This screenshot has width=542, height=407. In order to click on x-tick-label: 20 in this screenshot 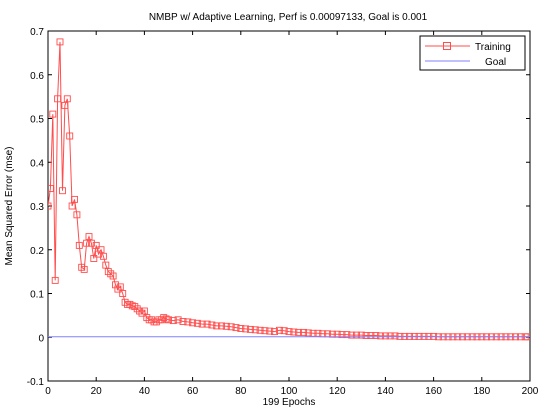, I will do `click(97, 391)`.